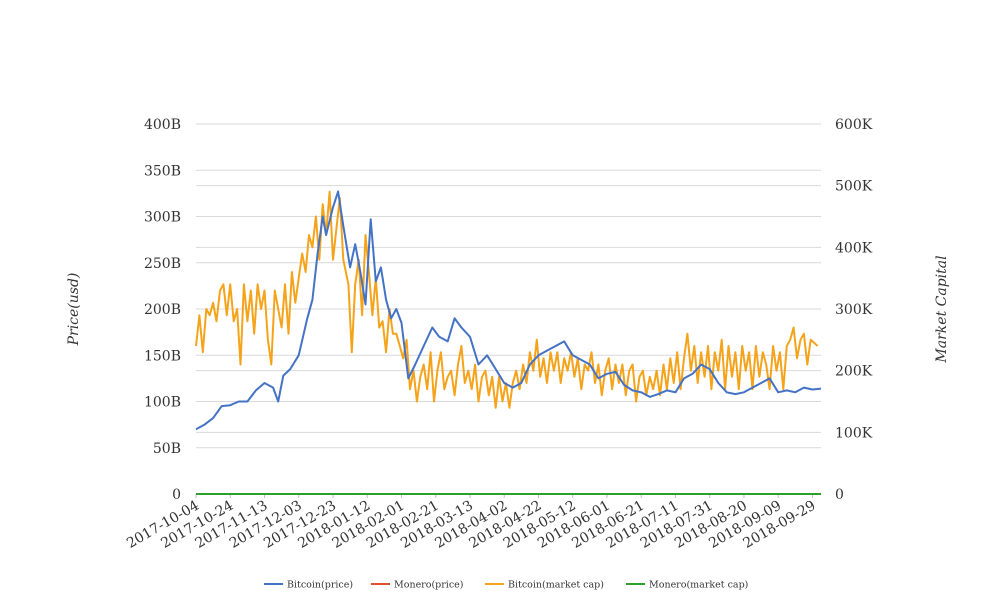 The height and width of the screenshot is (616, 1008). Describe the element at coordinates (162, 171) in the screenshot. I see `y-tick-label: 350B` at that location.